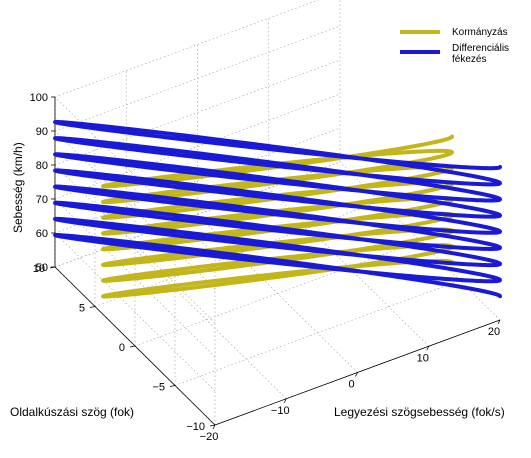 The image size is (531, 458). What do you see at coordinates (42, 234) in the screenshot?
I see `z-tick-label: 60` at bounding box center [42, 234].